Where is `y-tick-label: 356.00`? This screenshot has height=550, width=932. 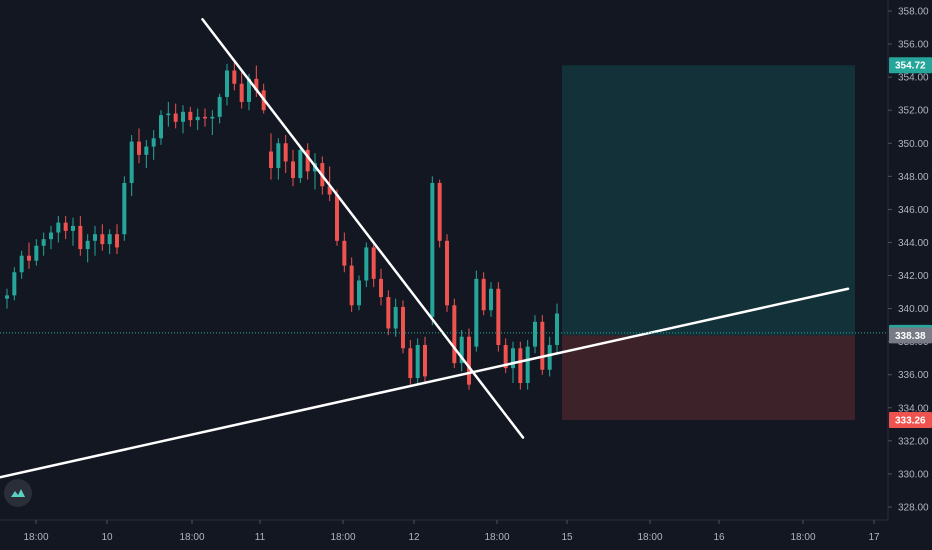 y-tick-label: 356.00 is located at coordinates (913, 45).